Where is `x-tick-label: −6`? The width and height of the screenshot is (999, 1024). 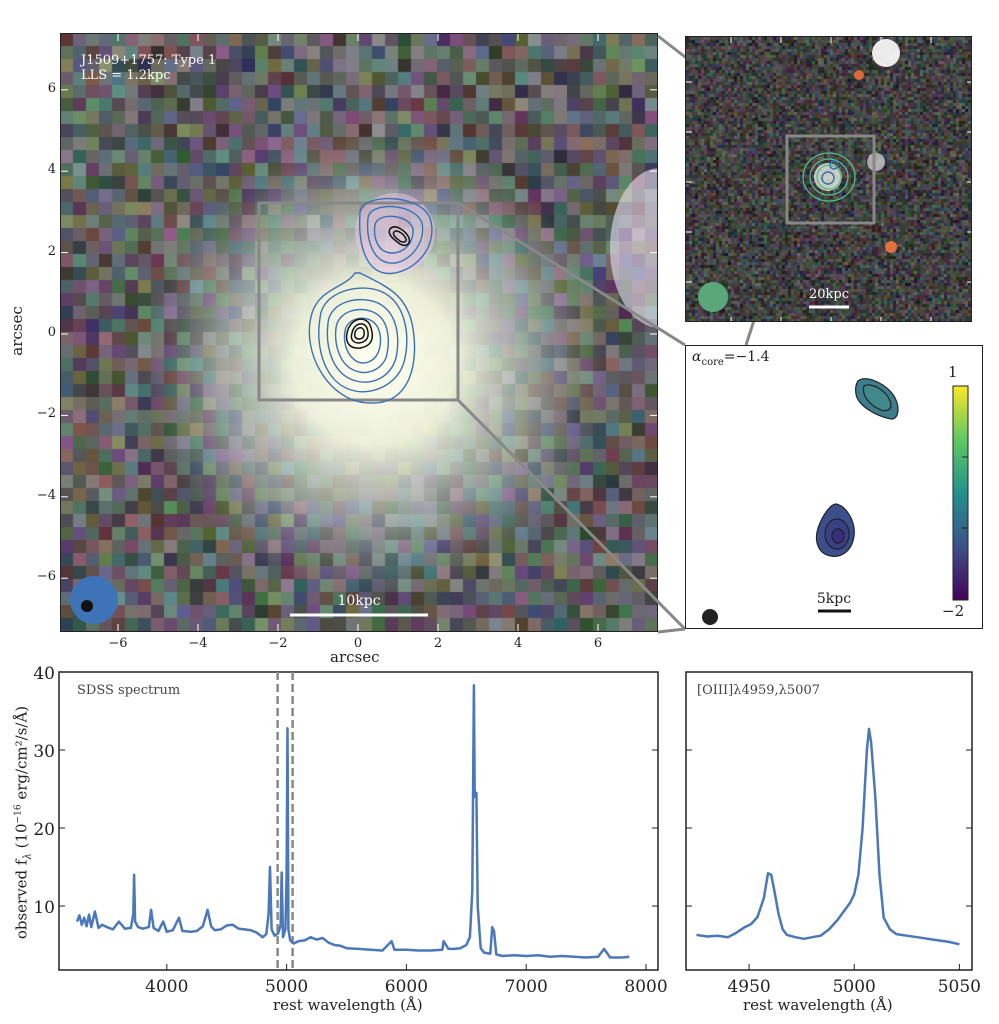 x-tick-label: −6 is located at coordinates (118, 643).